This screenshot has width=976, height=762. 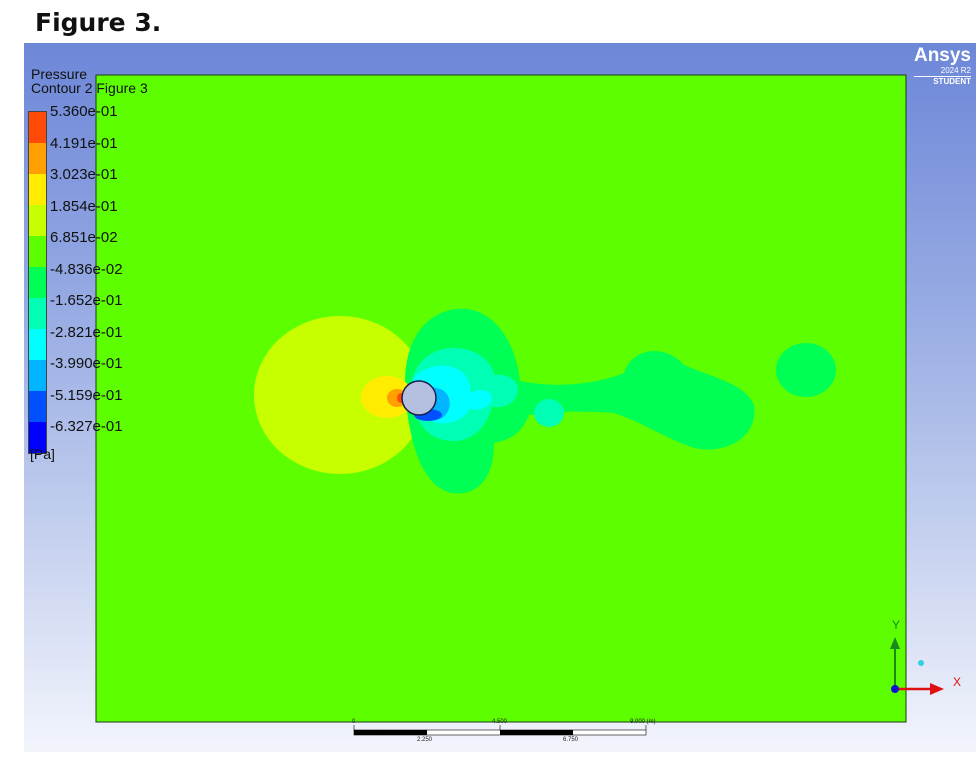 I want to click on color-bar-tick-label: 6.851e-02, so click(x=84, y=237).